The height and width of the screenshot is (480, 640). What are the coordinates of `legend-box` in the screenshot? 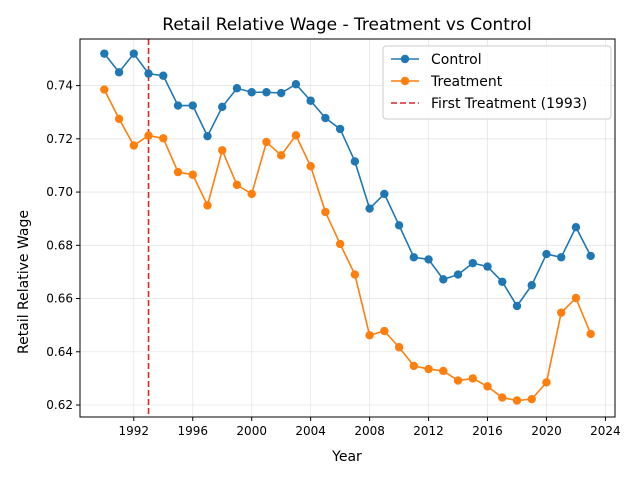 It's located at (497, 82).